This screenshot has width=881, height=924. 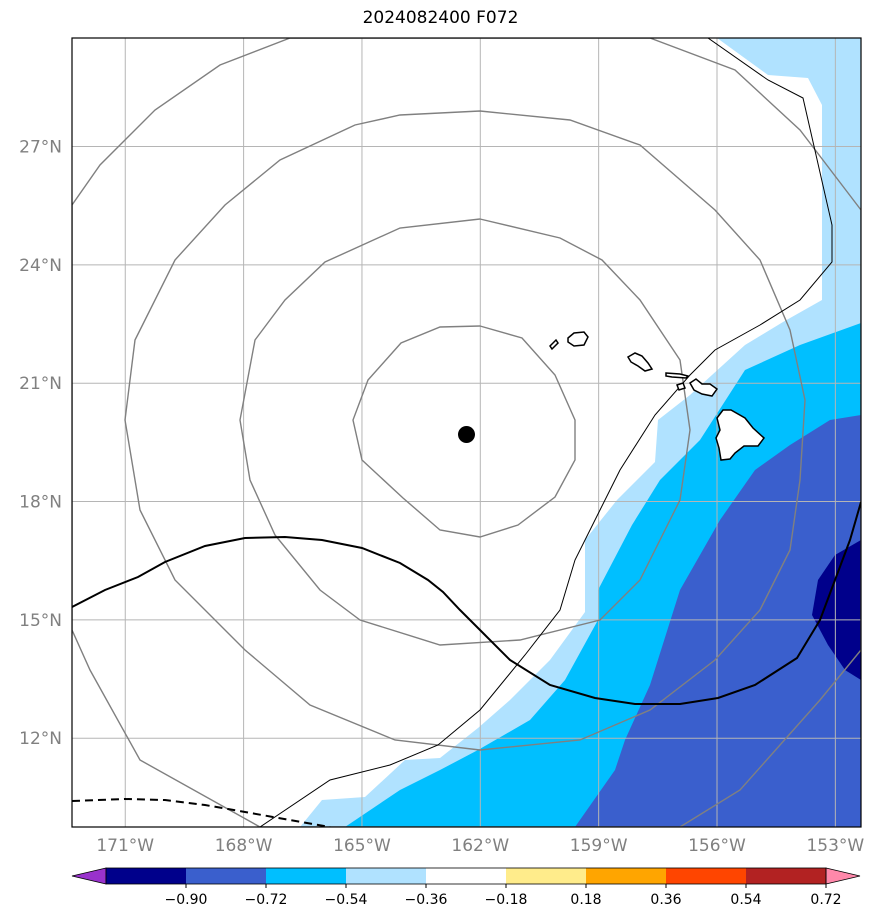 I want to click on colorbar-tick-label: 0.18, so click(x=585, y=900).